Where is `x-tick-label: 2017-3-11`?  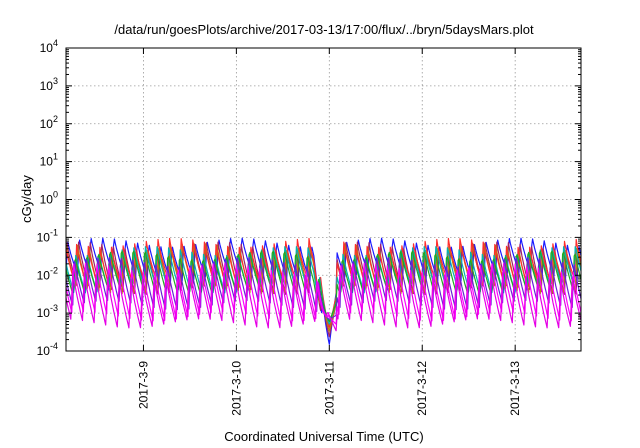
x-tick-label: 2017-3-11 is located at coordinates (329, 388).